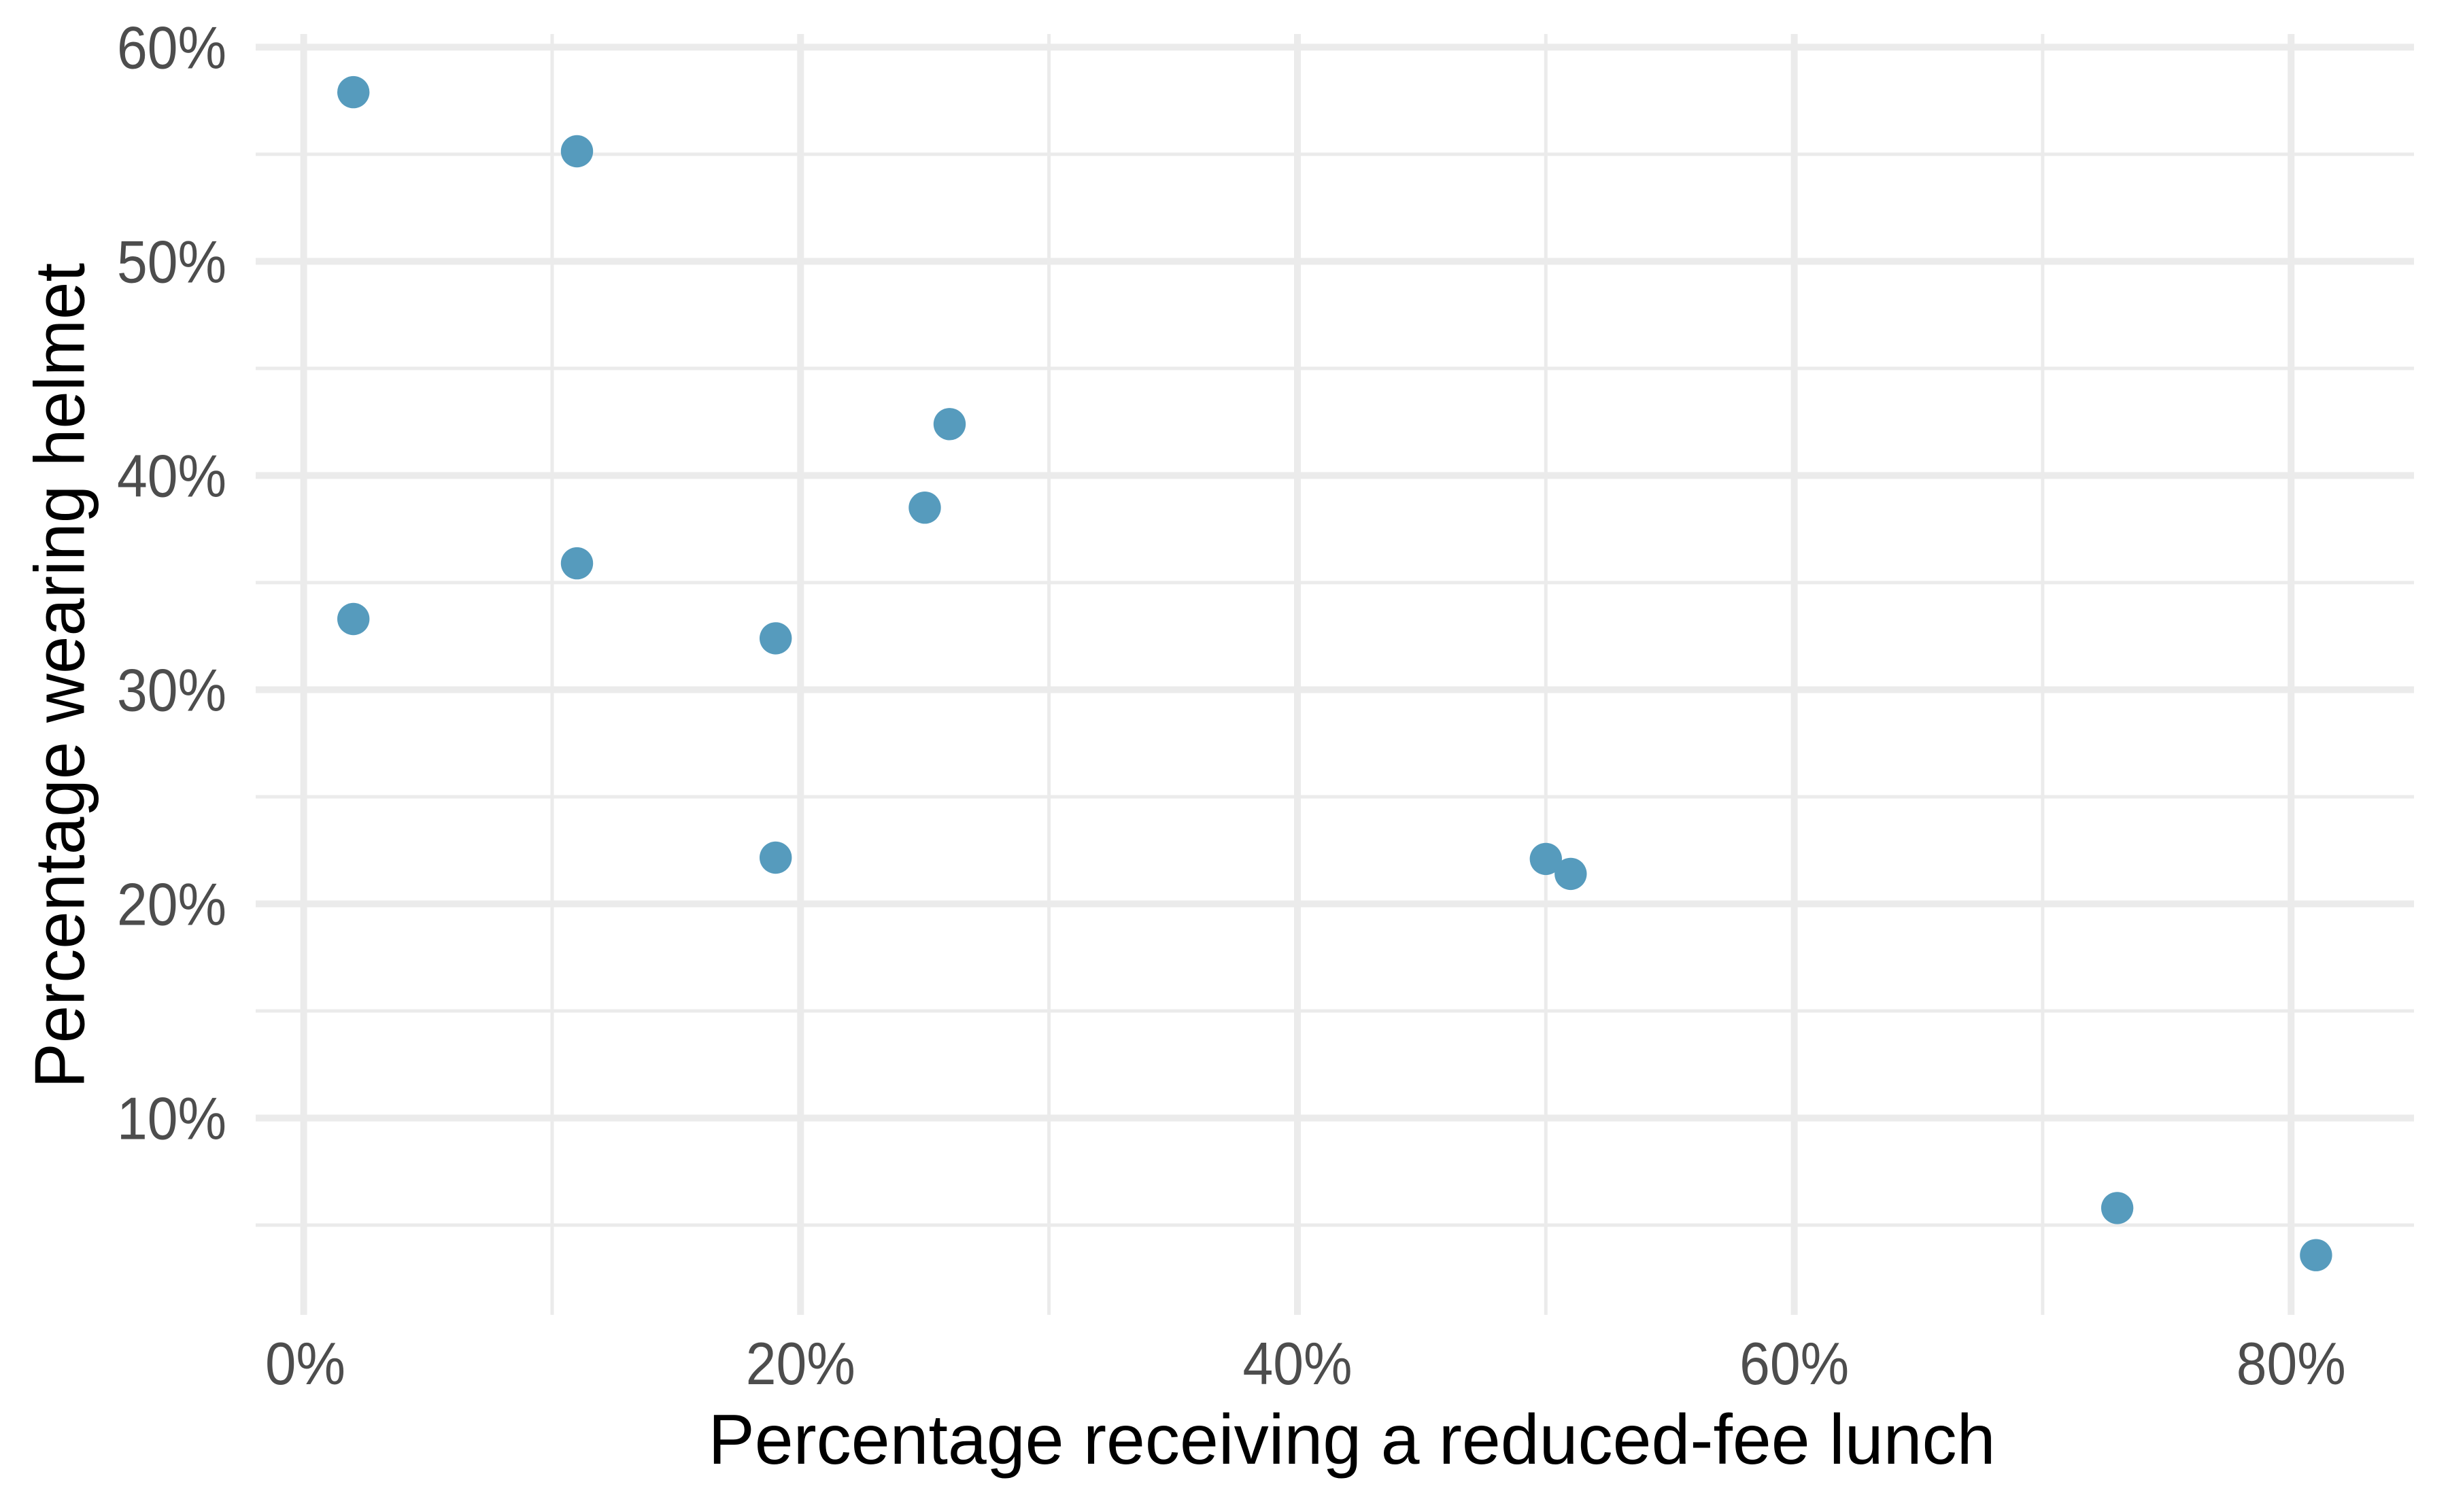  I want to click on svg-text: Percentage wearing helmet, so click(60, 675).